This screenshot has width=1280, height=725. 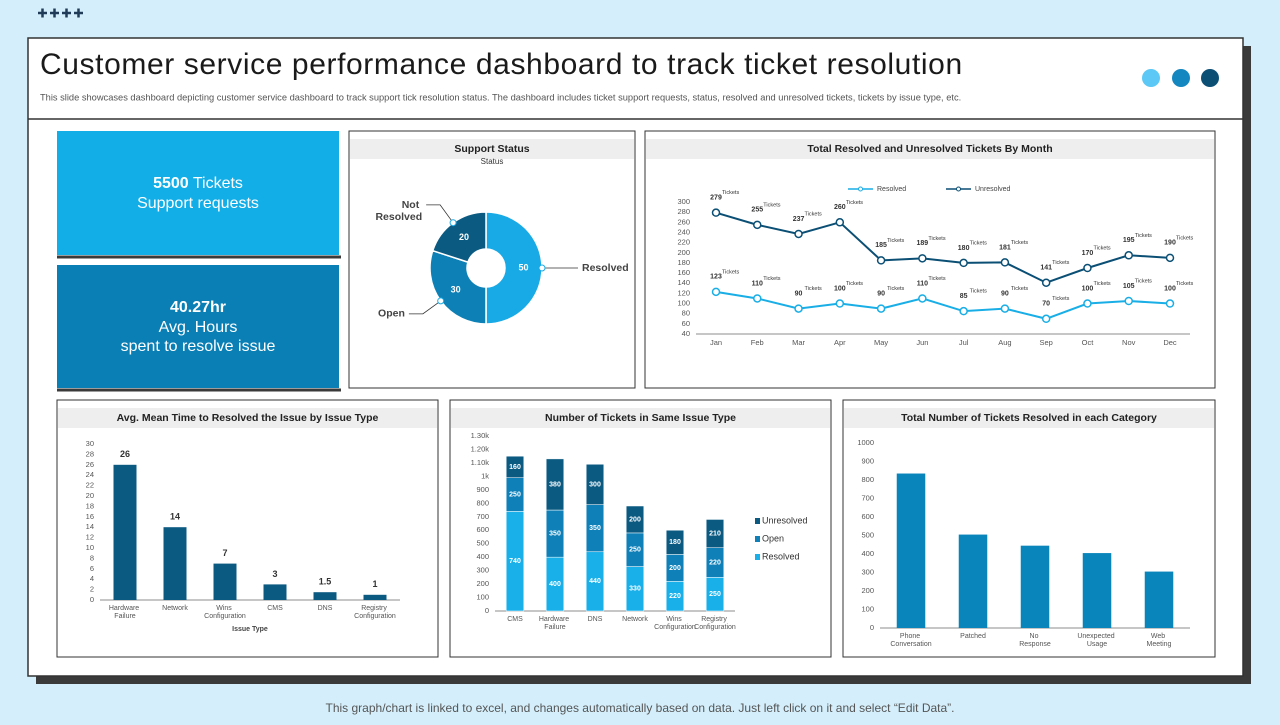 I want to click on y-tick-label: 1.20k, so click(x=480, y=448).